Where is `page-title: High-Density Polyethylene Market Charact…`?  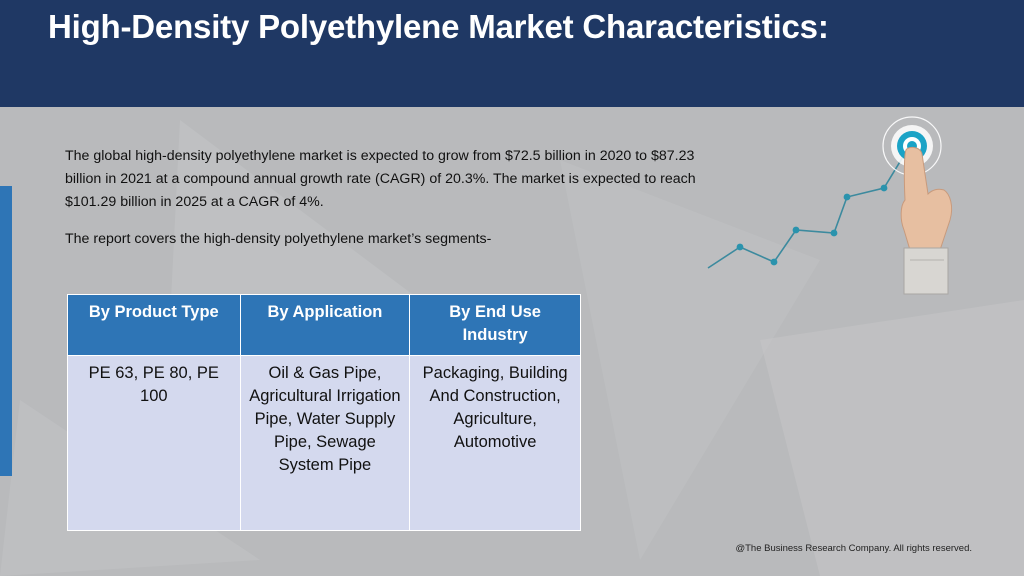
page-title: High-Density Polyethylene Market Charact… is located at coordinates (438, 26).